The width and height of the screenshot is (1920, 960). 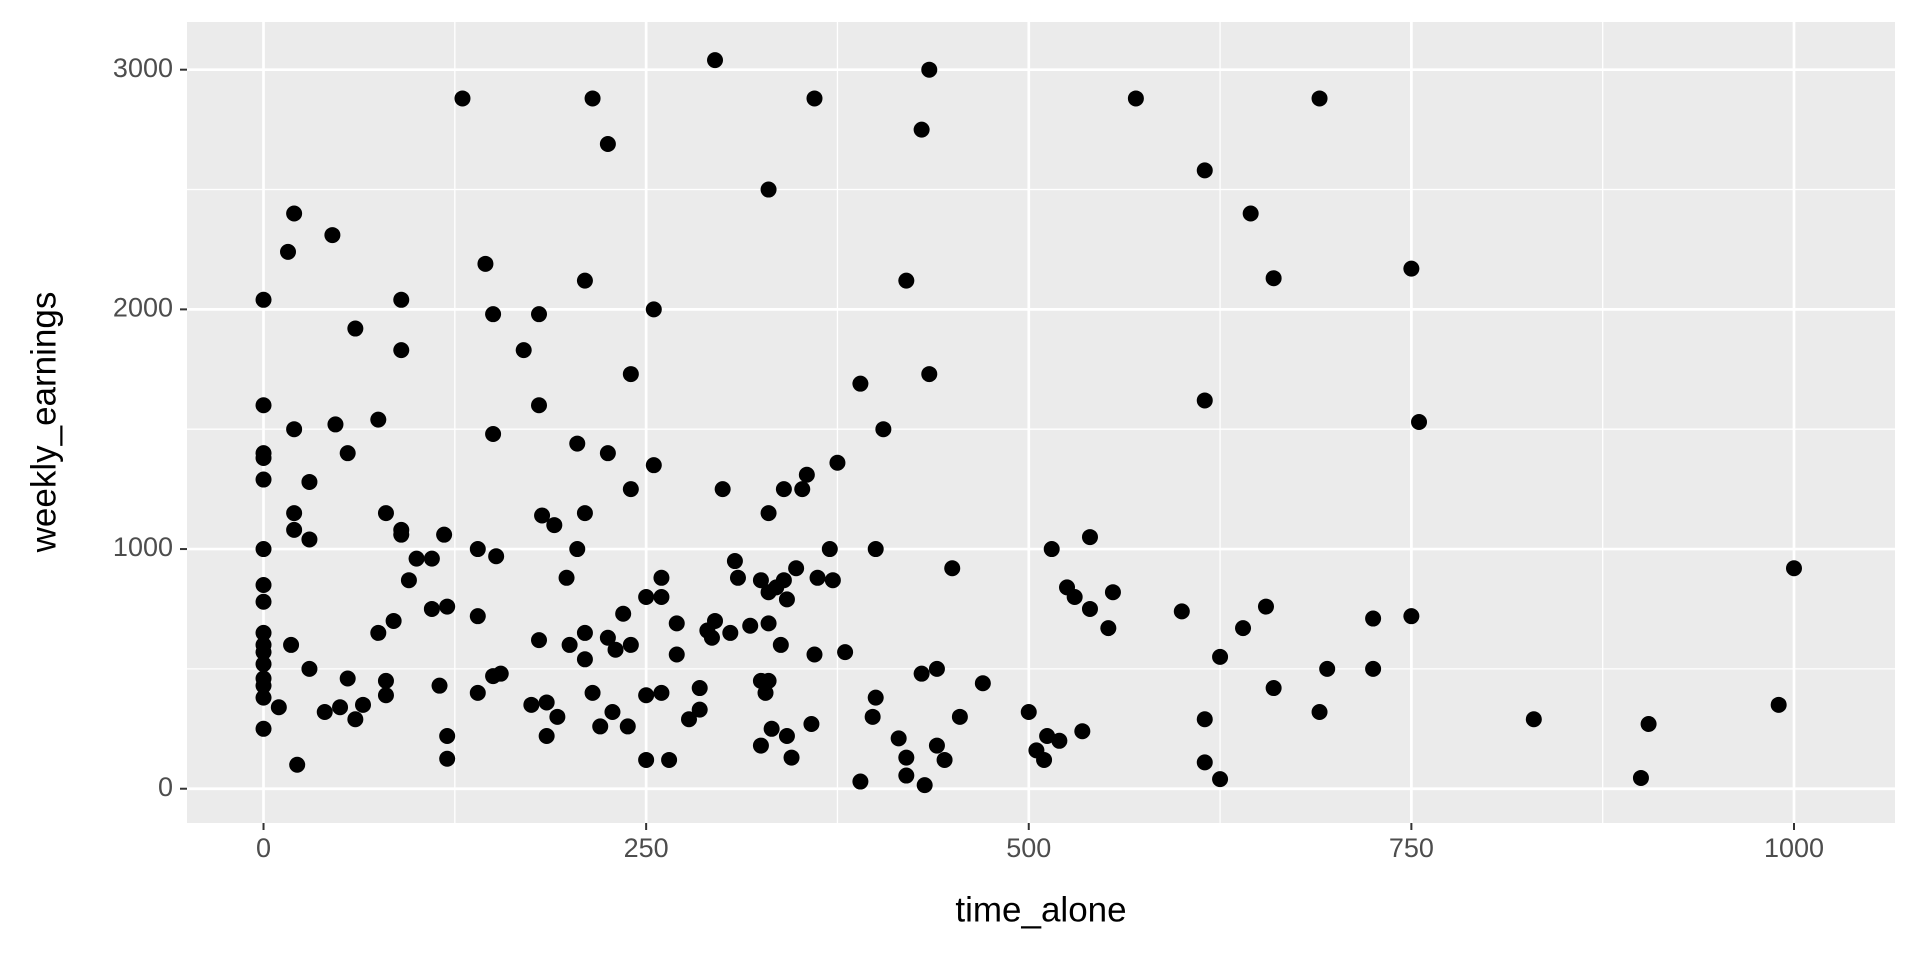 What do you see at coordinates (1040, 909) in the screenshot?
I see `x-axis-title: time_alone` at bounding box center [1040, 909].